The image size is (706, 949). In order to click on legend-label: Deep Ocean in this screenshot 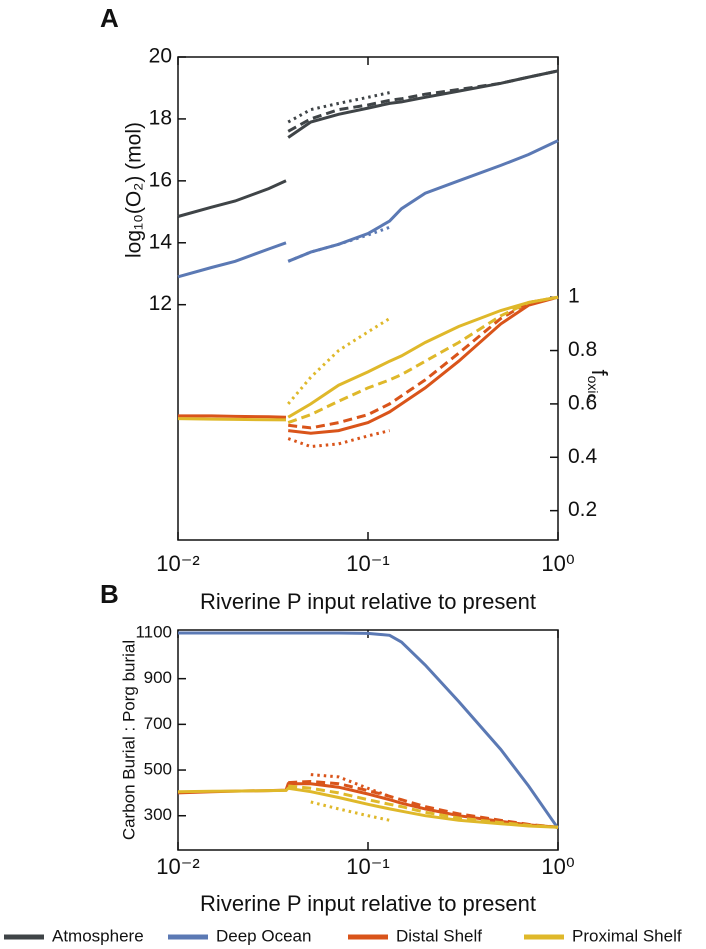, I will do `click(263, 935)`.